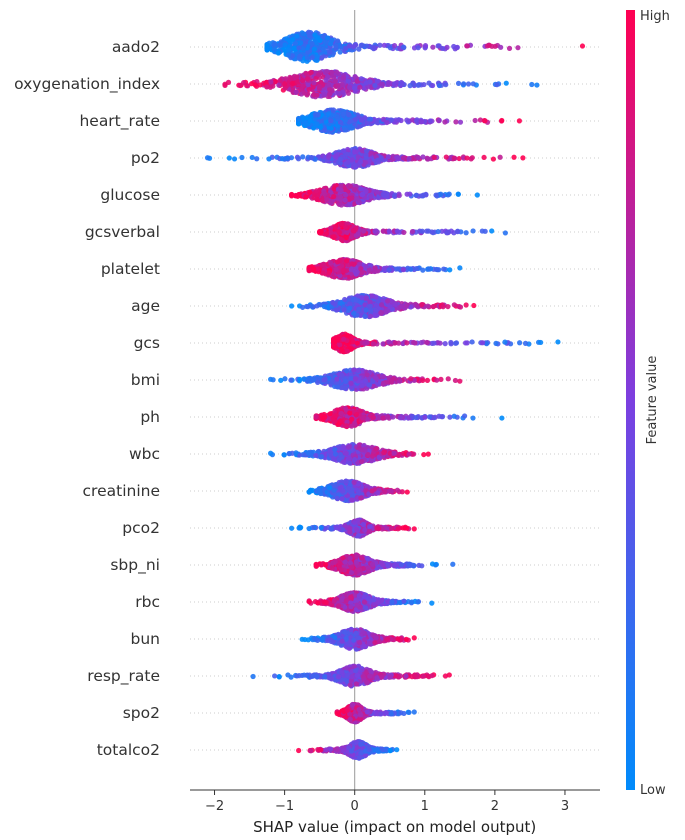  What do you see at coordinates (141, 528) in the screenshot?
I see `feature-label: pco2` at bounding box center [141, 528].